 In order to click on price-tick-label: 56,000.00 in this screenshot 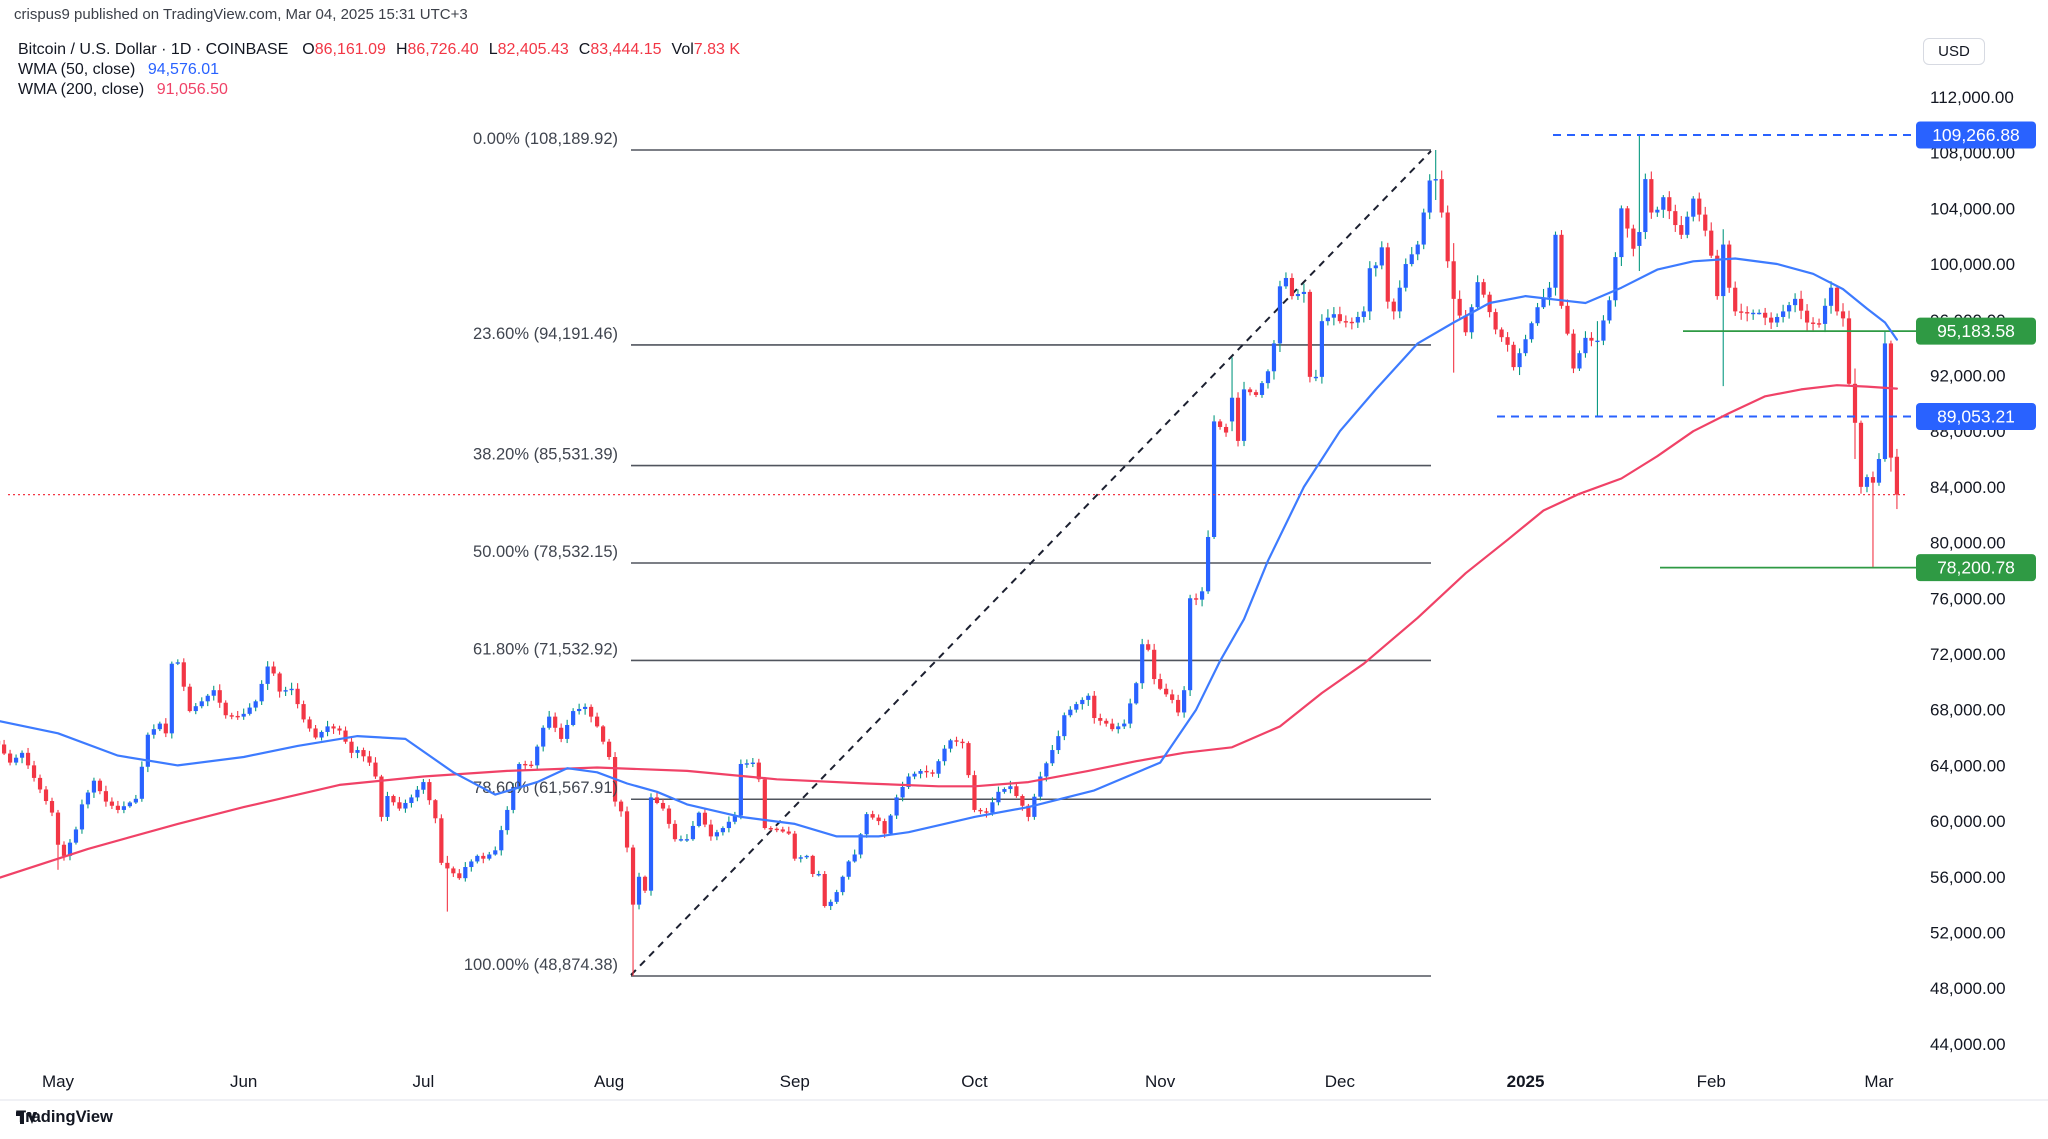, I will do `click(1968, 877)`.